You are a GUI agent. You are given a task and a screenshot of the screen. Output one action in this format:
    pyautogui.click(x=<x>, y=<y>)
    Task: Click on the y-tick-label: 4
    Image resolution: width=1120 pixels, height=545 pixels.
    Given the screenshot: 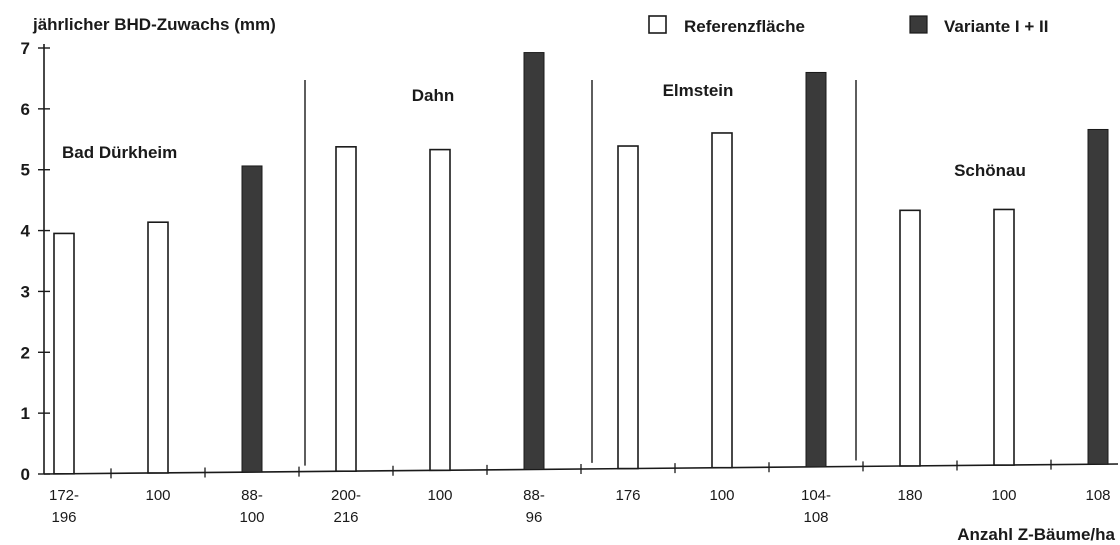 What is the action you would take?
    pyautogui.click(x=26, y=231)
    